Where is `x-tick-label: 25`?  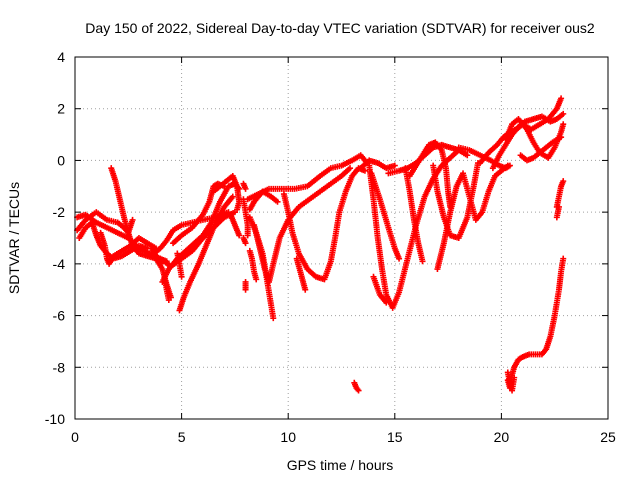
x-tick-label: 25 is located at coordinates (608, 437).